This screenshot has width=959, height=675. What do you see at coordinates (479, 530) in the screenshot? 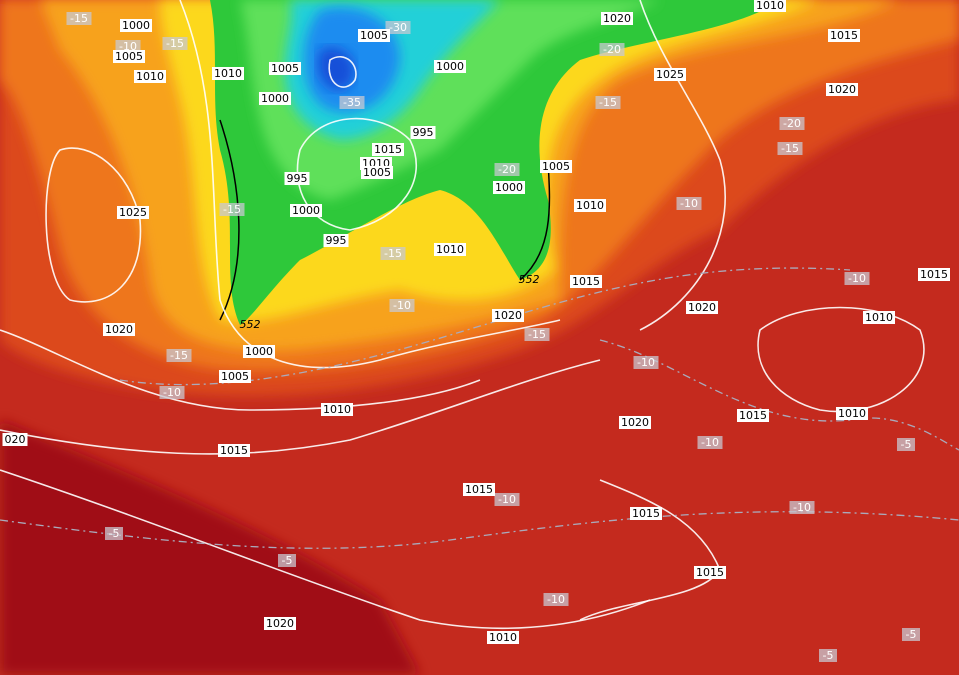
I see `isotherm` at bounding box center [479, 530].